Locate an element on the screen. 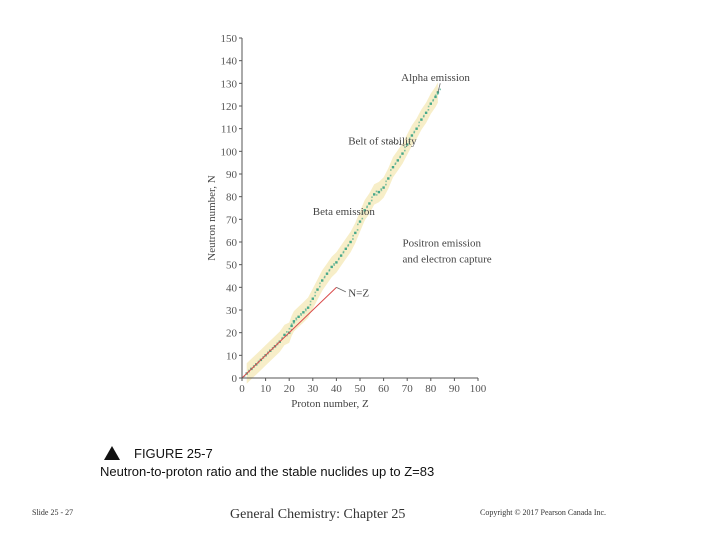 The width and height of the screenshot is (720, 540). nz-pointer-line is located at coordinates (341, 289).